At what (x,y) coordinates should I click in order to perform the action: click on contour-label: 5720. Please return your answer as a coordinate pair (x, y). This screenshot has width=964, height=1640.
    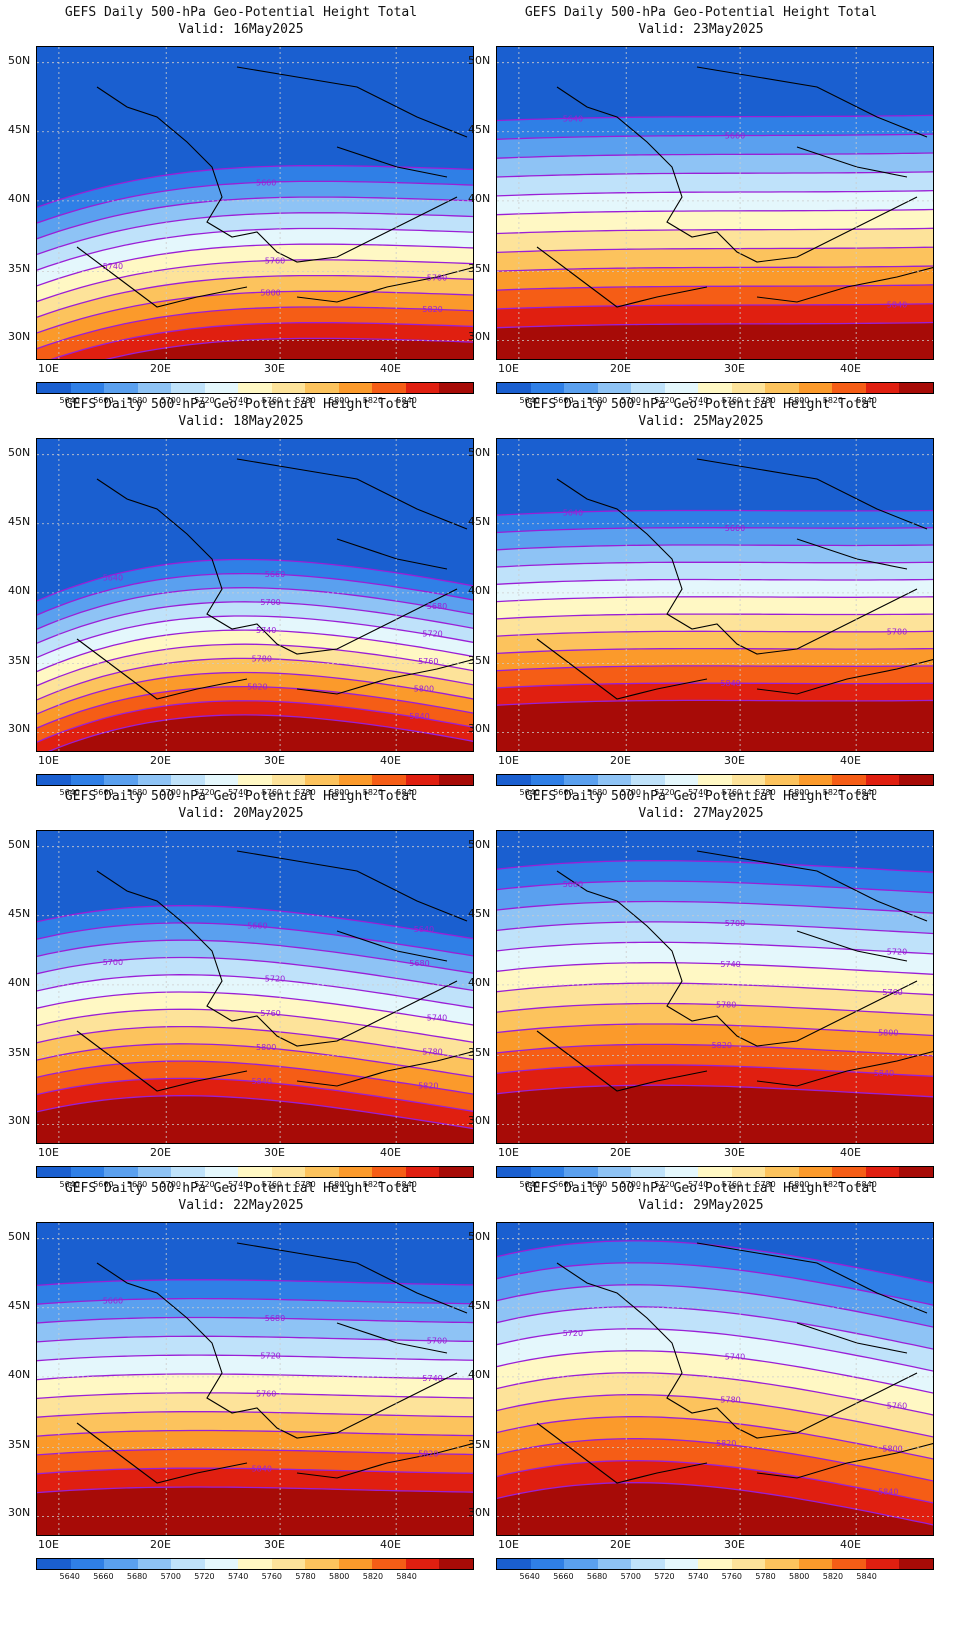
    Looking at the image, I should click on (275, 979).